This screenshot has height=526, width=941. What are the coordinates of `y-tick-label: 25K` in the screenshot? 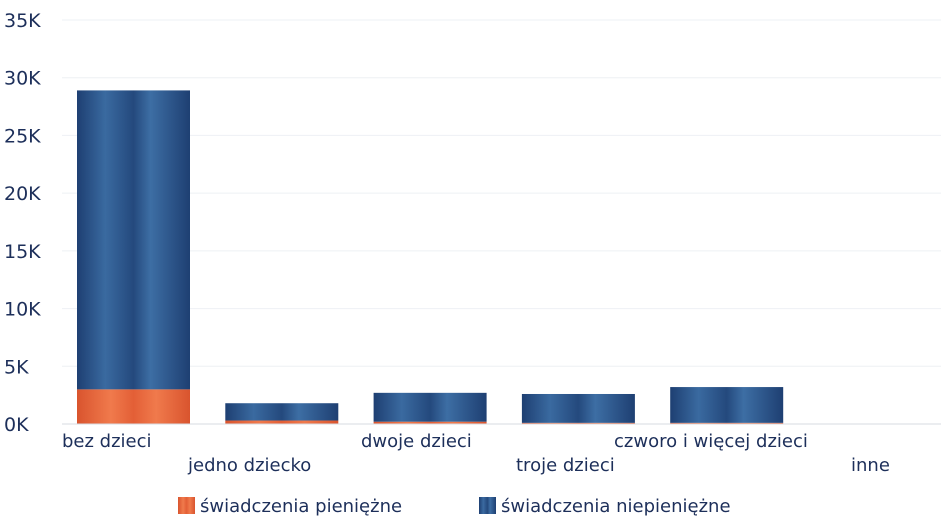 It's located at (22, 136).